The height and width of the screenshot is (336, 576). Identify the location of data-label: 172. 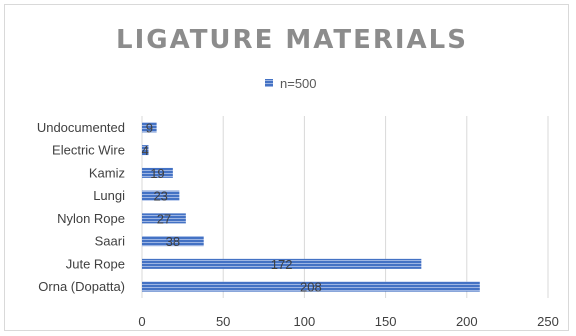
(282, 264).